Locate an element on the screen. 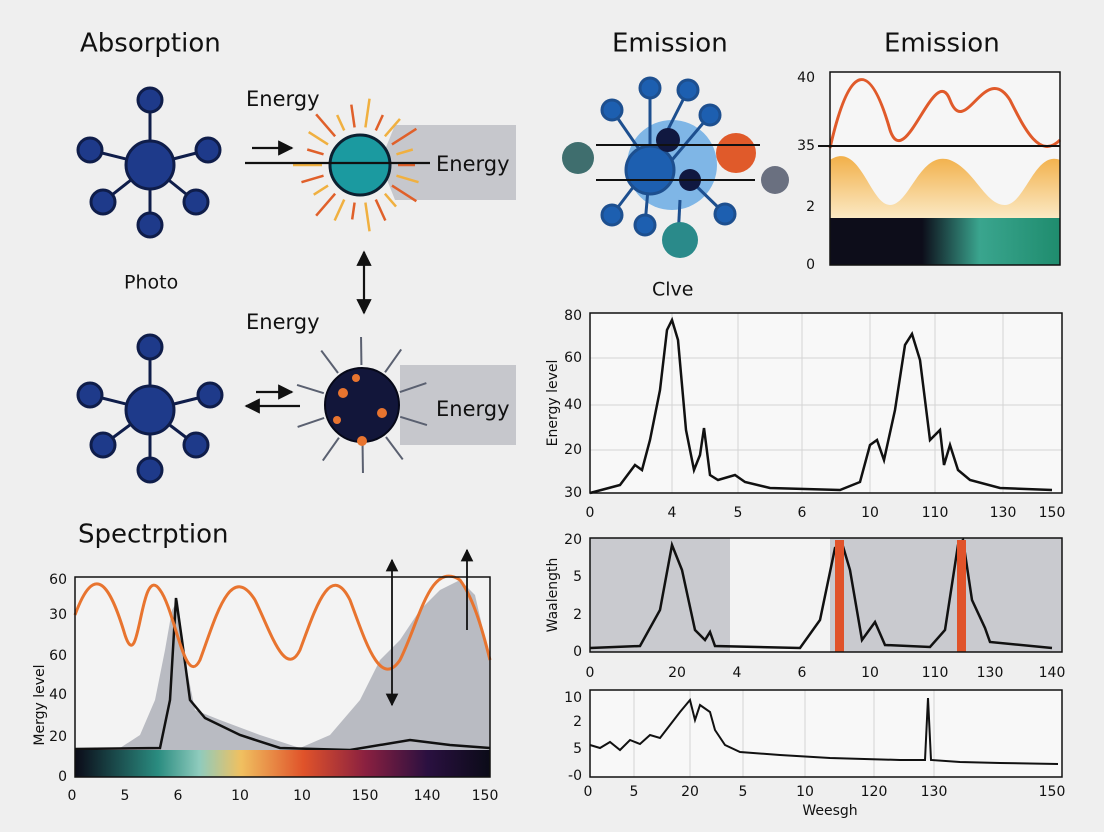  weesgh-panel is located at coordinates (826, 733).